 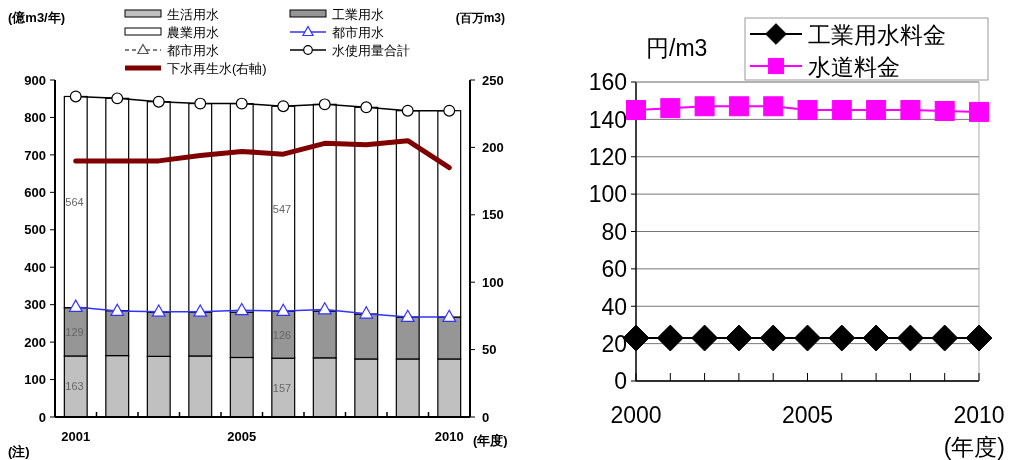 I want to click on y2-axis-title: (百万m3), so click(x=480, y=18).